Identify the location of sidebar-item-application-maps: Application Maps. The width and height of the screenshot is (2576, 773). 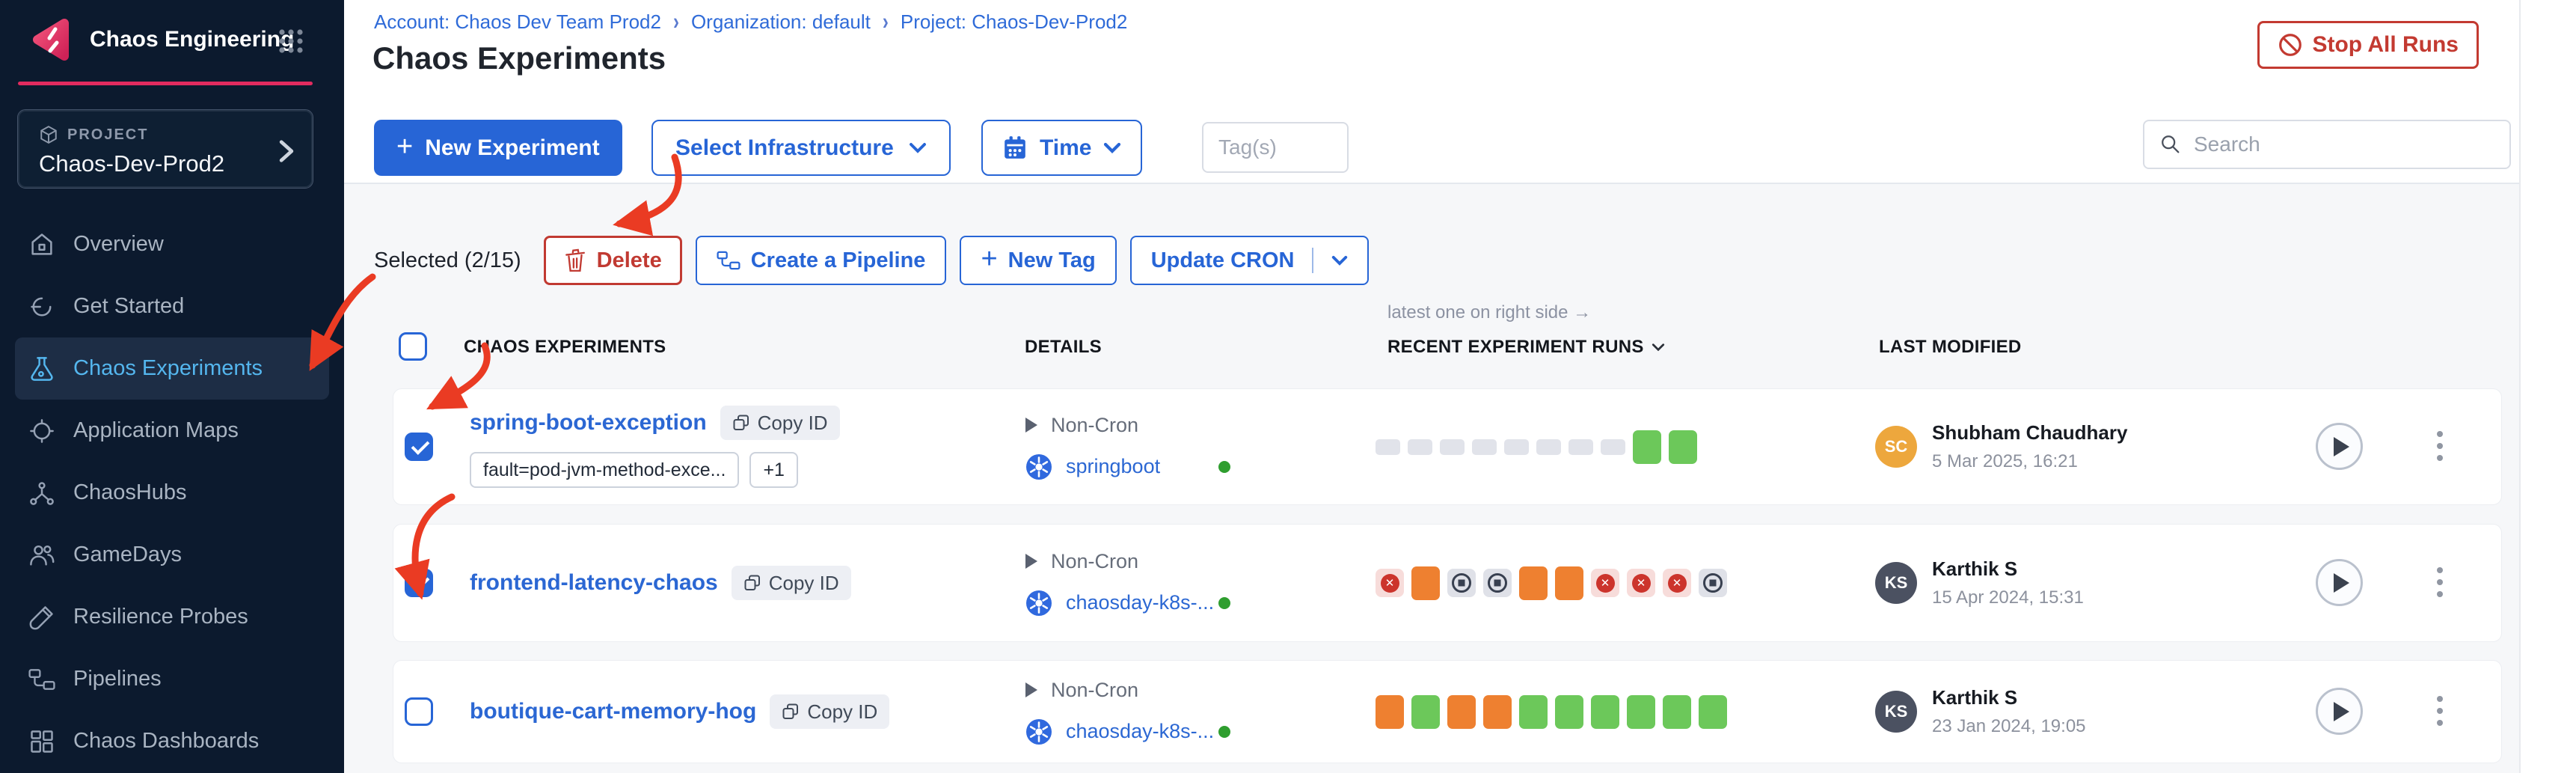
(172, 431).